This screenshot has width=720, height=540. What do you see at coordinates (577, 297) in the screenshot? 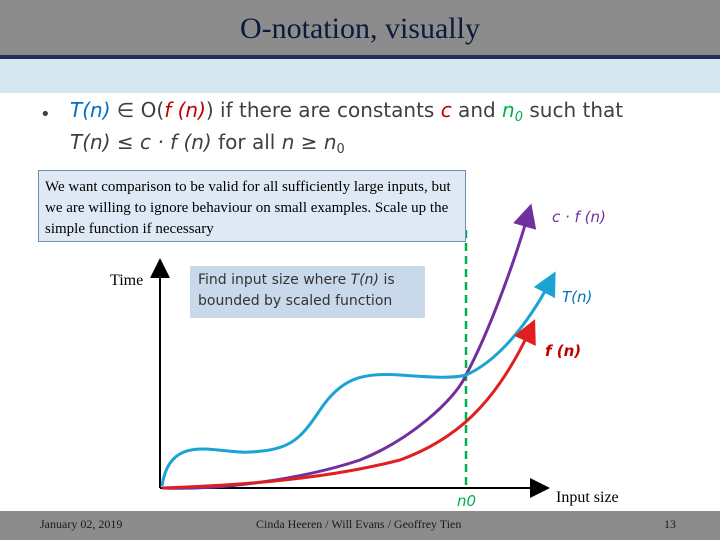
I see `t-of-n-label: T(n)` at bounding box center [577, 297].